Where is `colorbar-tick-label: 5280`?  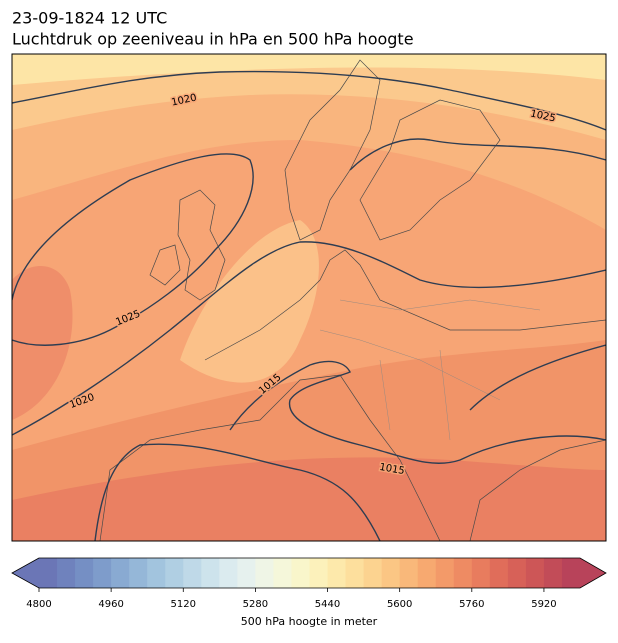 colorbar-tick-label: 5280 is located at coordinates (255, 604).